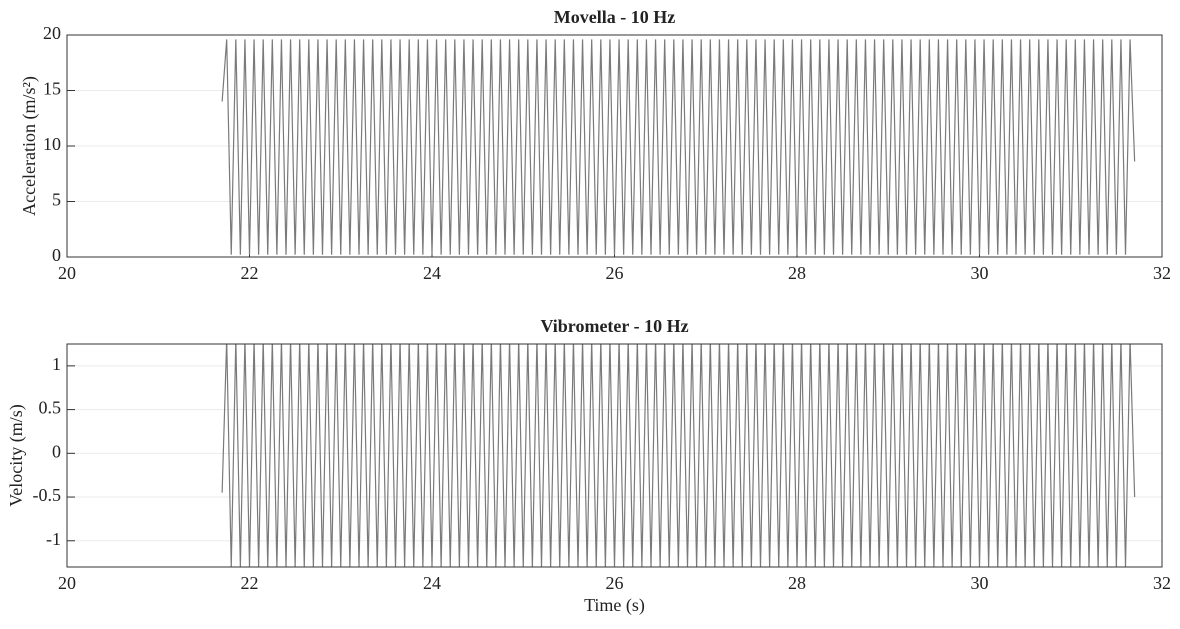  Describe the element at coordinates (614, 605) in the screenshot. I see `x-axis-label: Time (s)` at that location.